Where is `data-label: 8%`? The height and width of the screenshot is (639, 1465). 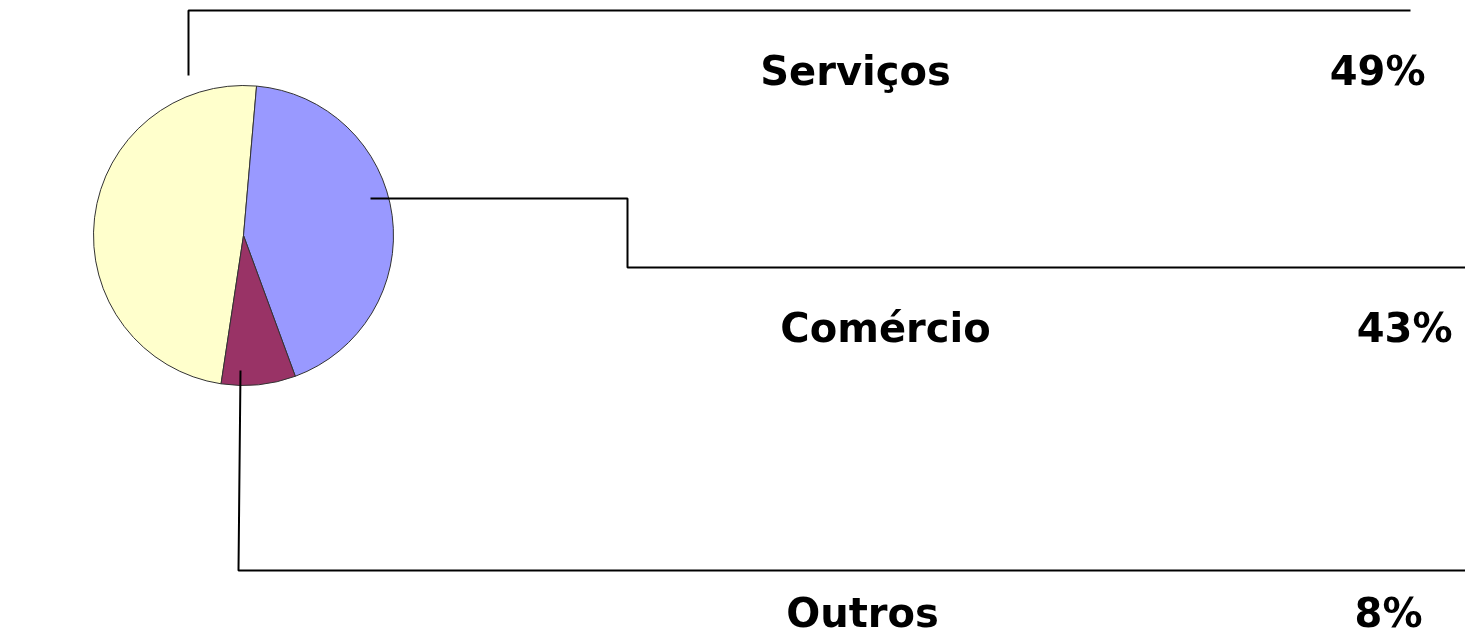 data-label: 8% is located at coordinates (1388, 612).